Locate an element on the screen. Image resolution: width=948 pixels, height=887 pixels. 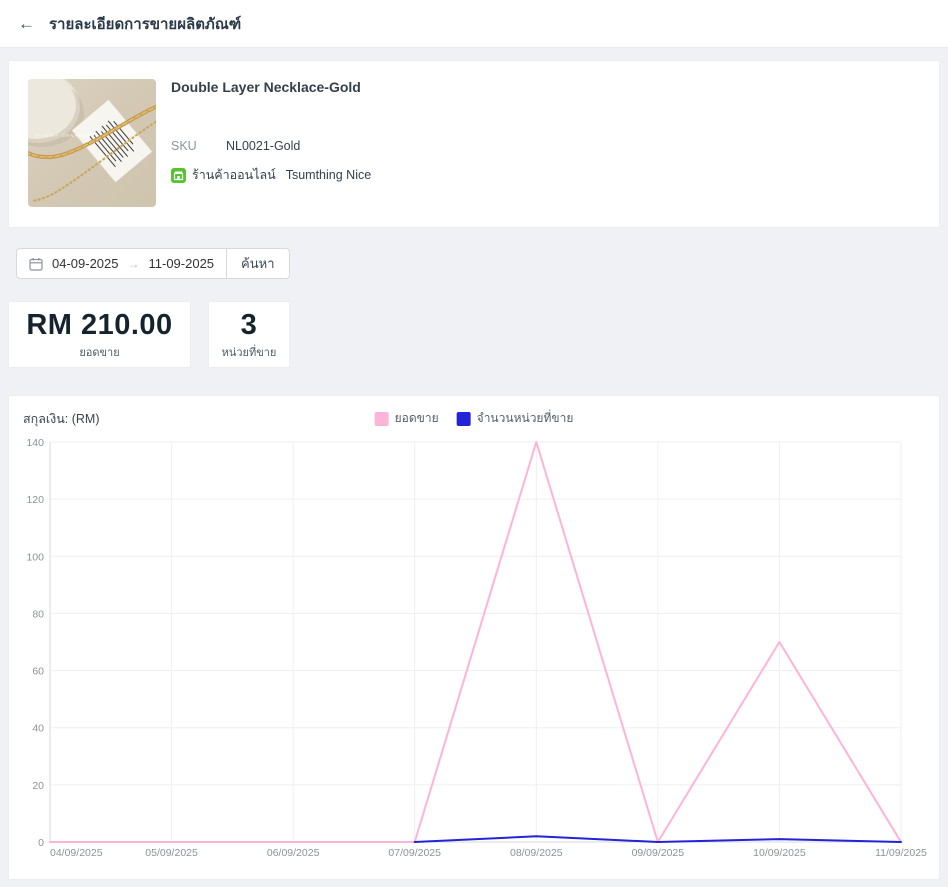
date-range-picker: 04-09-2025 → 11-09-2025 is located at coordinates (122, 263).